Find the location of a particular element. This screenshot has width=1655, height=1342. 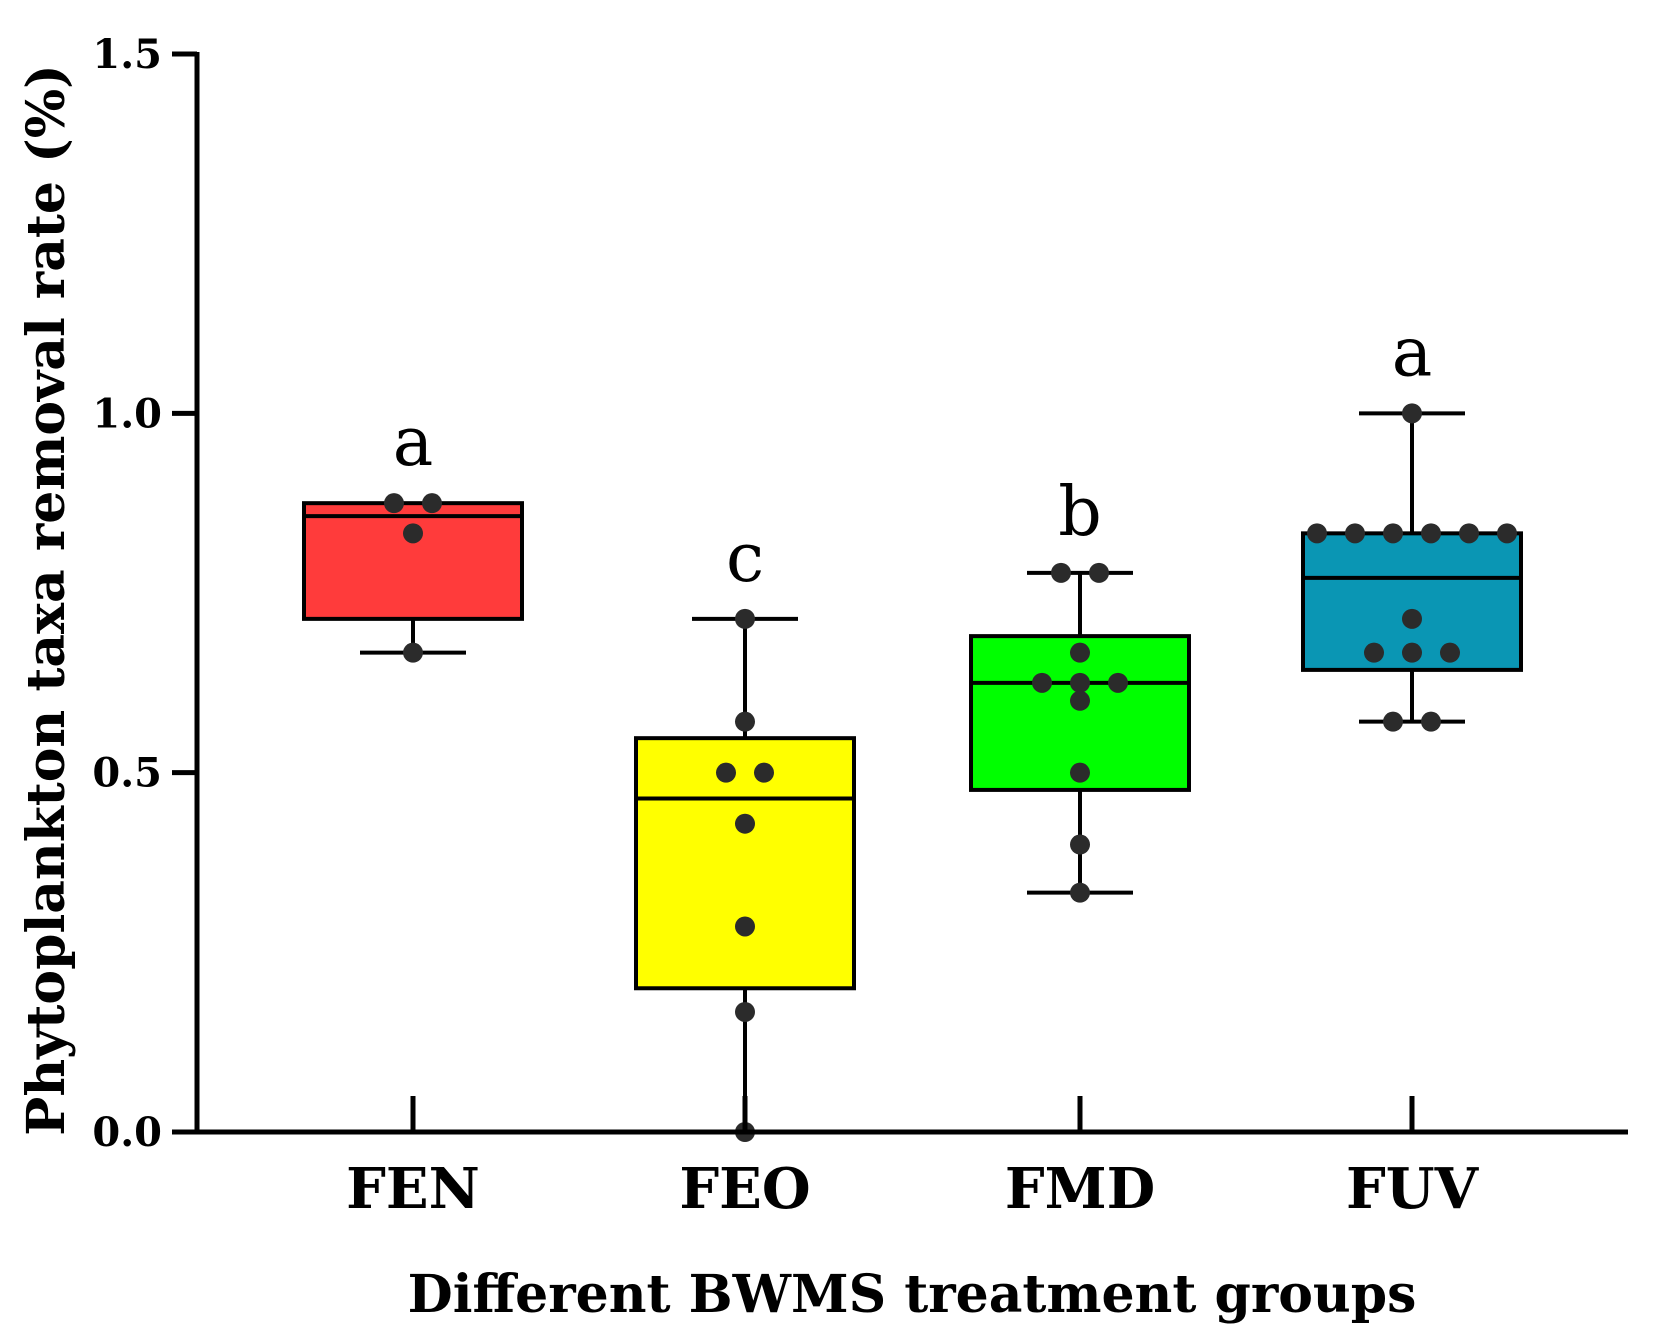

significance-letter: c is located at coordinates (745, 558).